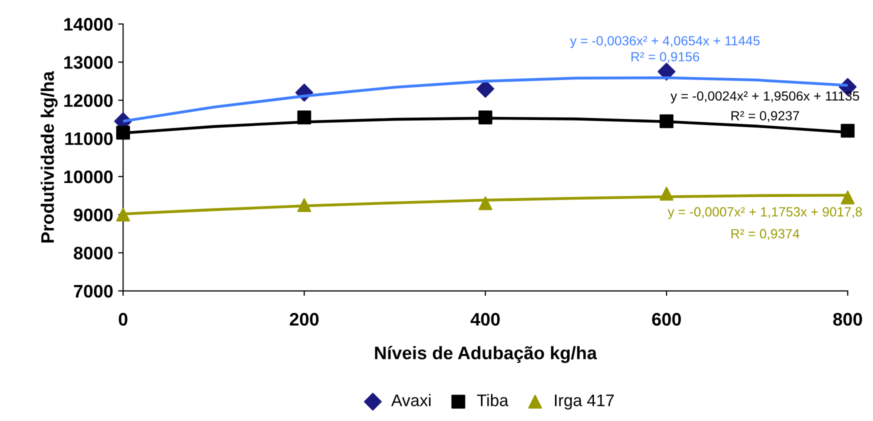  Describe the element at coordinates (485, 319) in the screenshot. I see `x-tick-label: 400` at that location.